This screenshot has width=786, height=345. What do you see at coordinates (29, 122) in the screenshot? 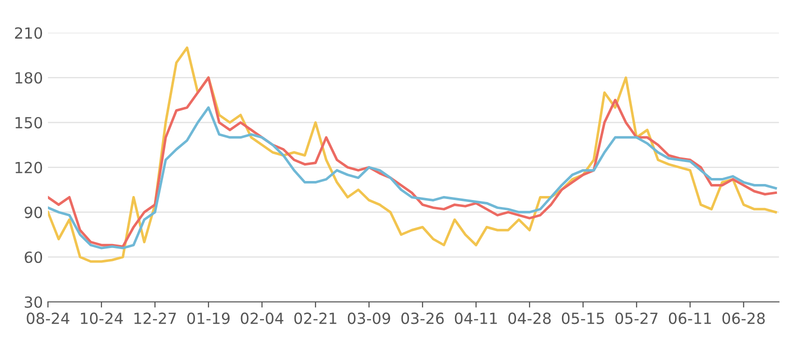
I see `y-tick-label: 150` at bounding box center [29, 122].